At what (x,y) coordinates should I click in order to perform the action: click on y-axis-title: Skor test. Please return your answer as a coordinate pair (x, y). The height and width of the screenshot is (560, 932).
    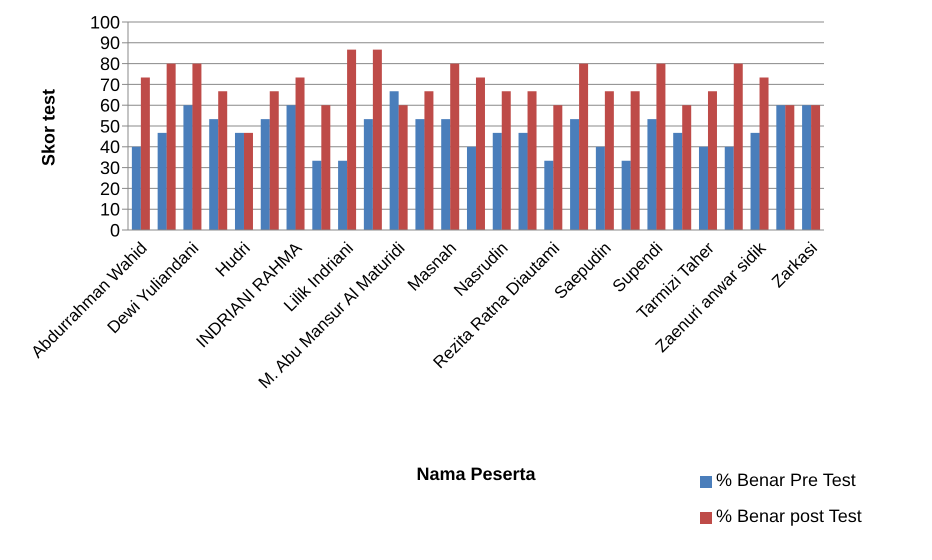
    Looking at the image, I should click on (48, 127).